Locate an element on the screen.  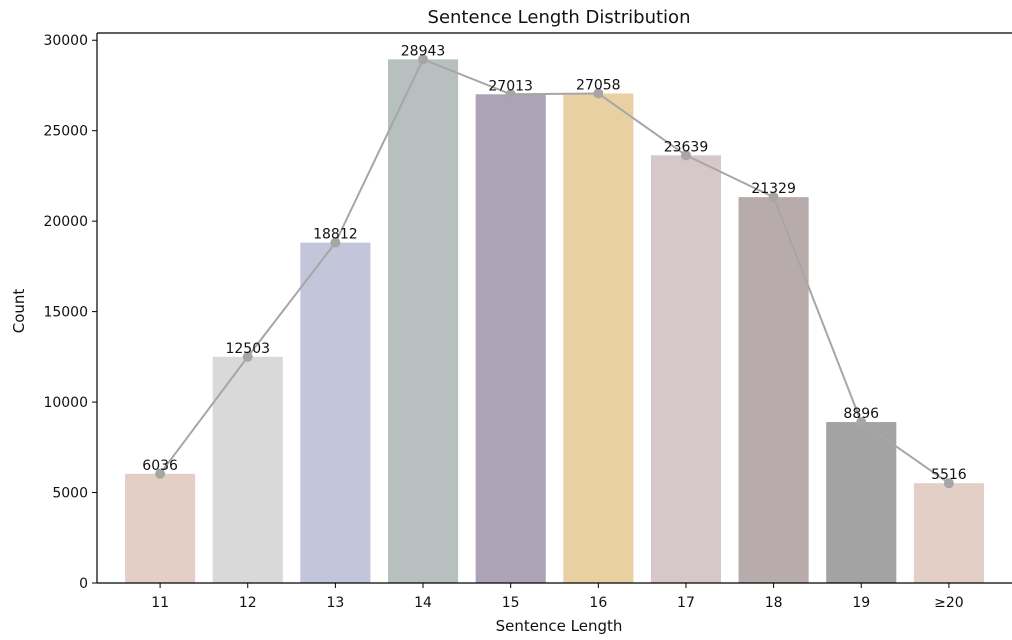
data-label-11: 6036 is located at coordinates (160, 466).